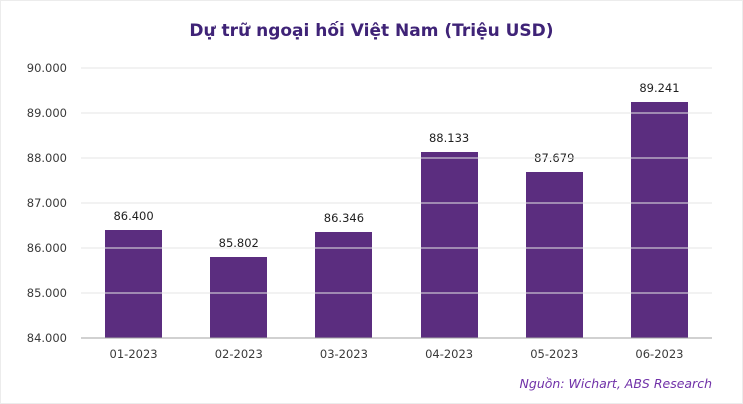 Image resolution: width=743 pixels, height=404 pixels. Describe the element at coordinates (134, 284) in the screenshot. I see `bar-01-2023` at that location.